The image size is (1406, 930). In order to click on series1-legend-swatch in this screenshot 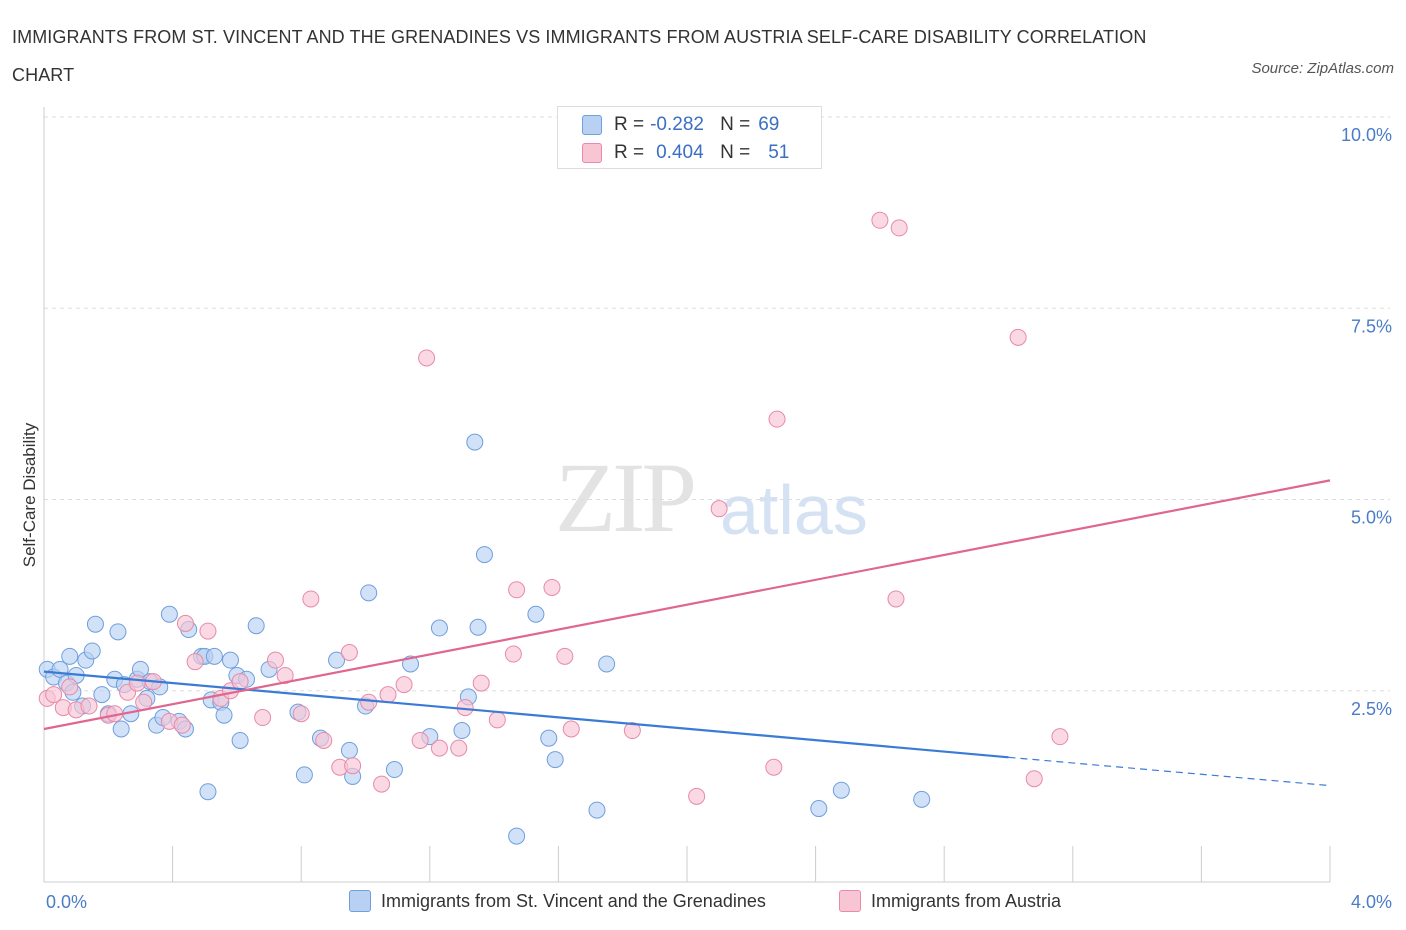, I will do `click(360, 901)`.